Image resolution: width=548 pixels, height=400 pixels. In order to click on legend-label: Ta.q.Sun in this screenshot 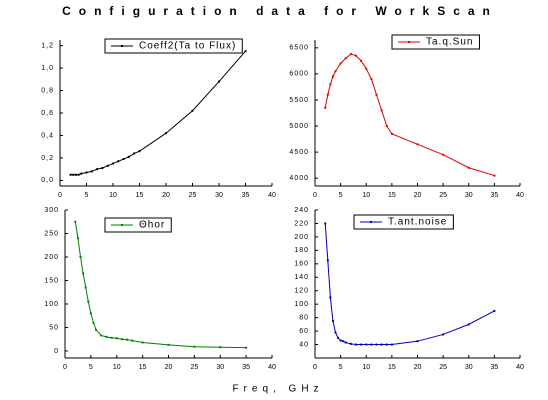, I will do `click(449, 42)`.